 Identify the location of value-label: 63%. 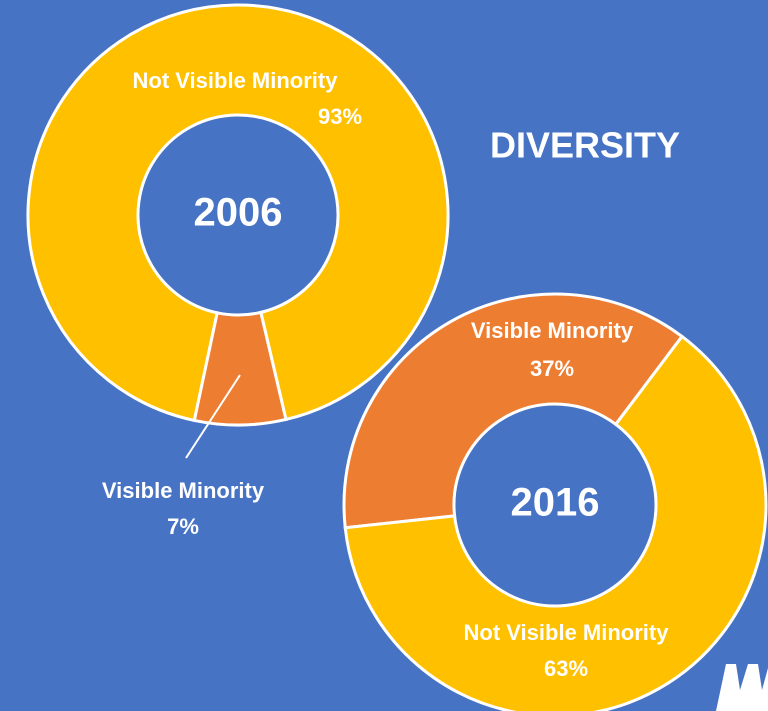
(566, 668).